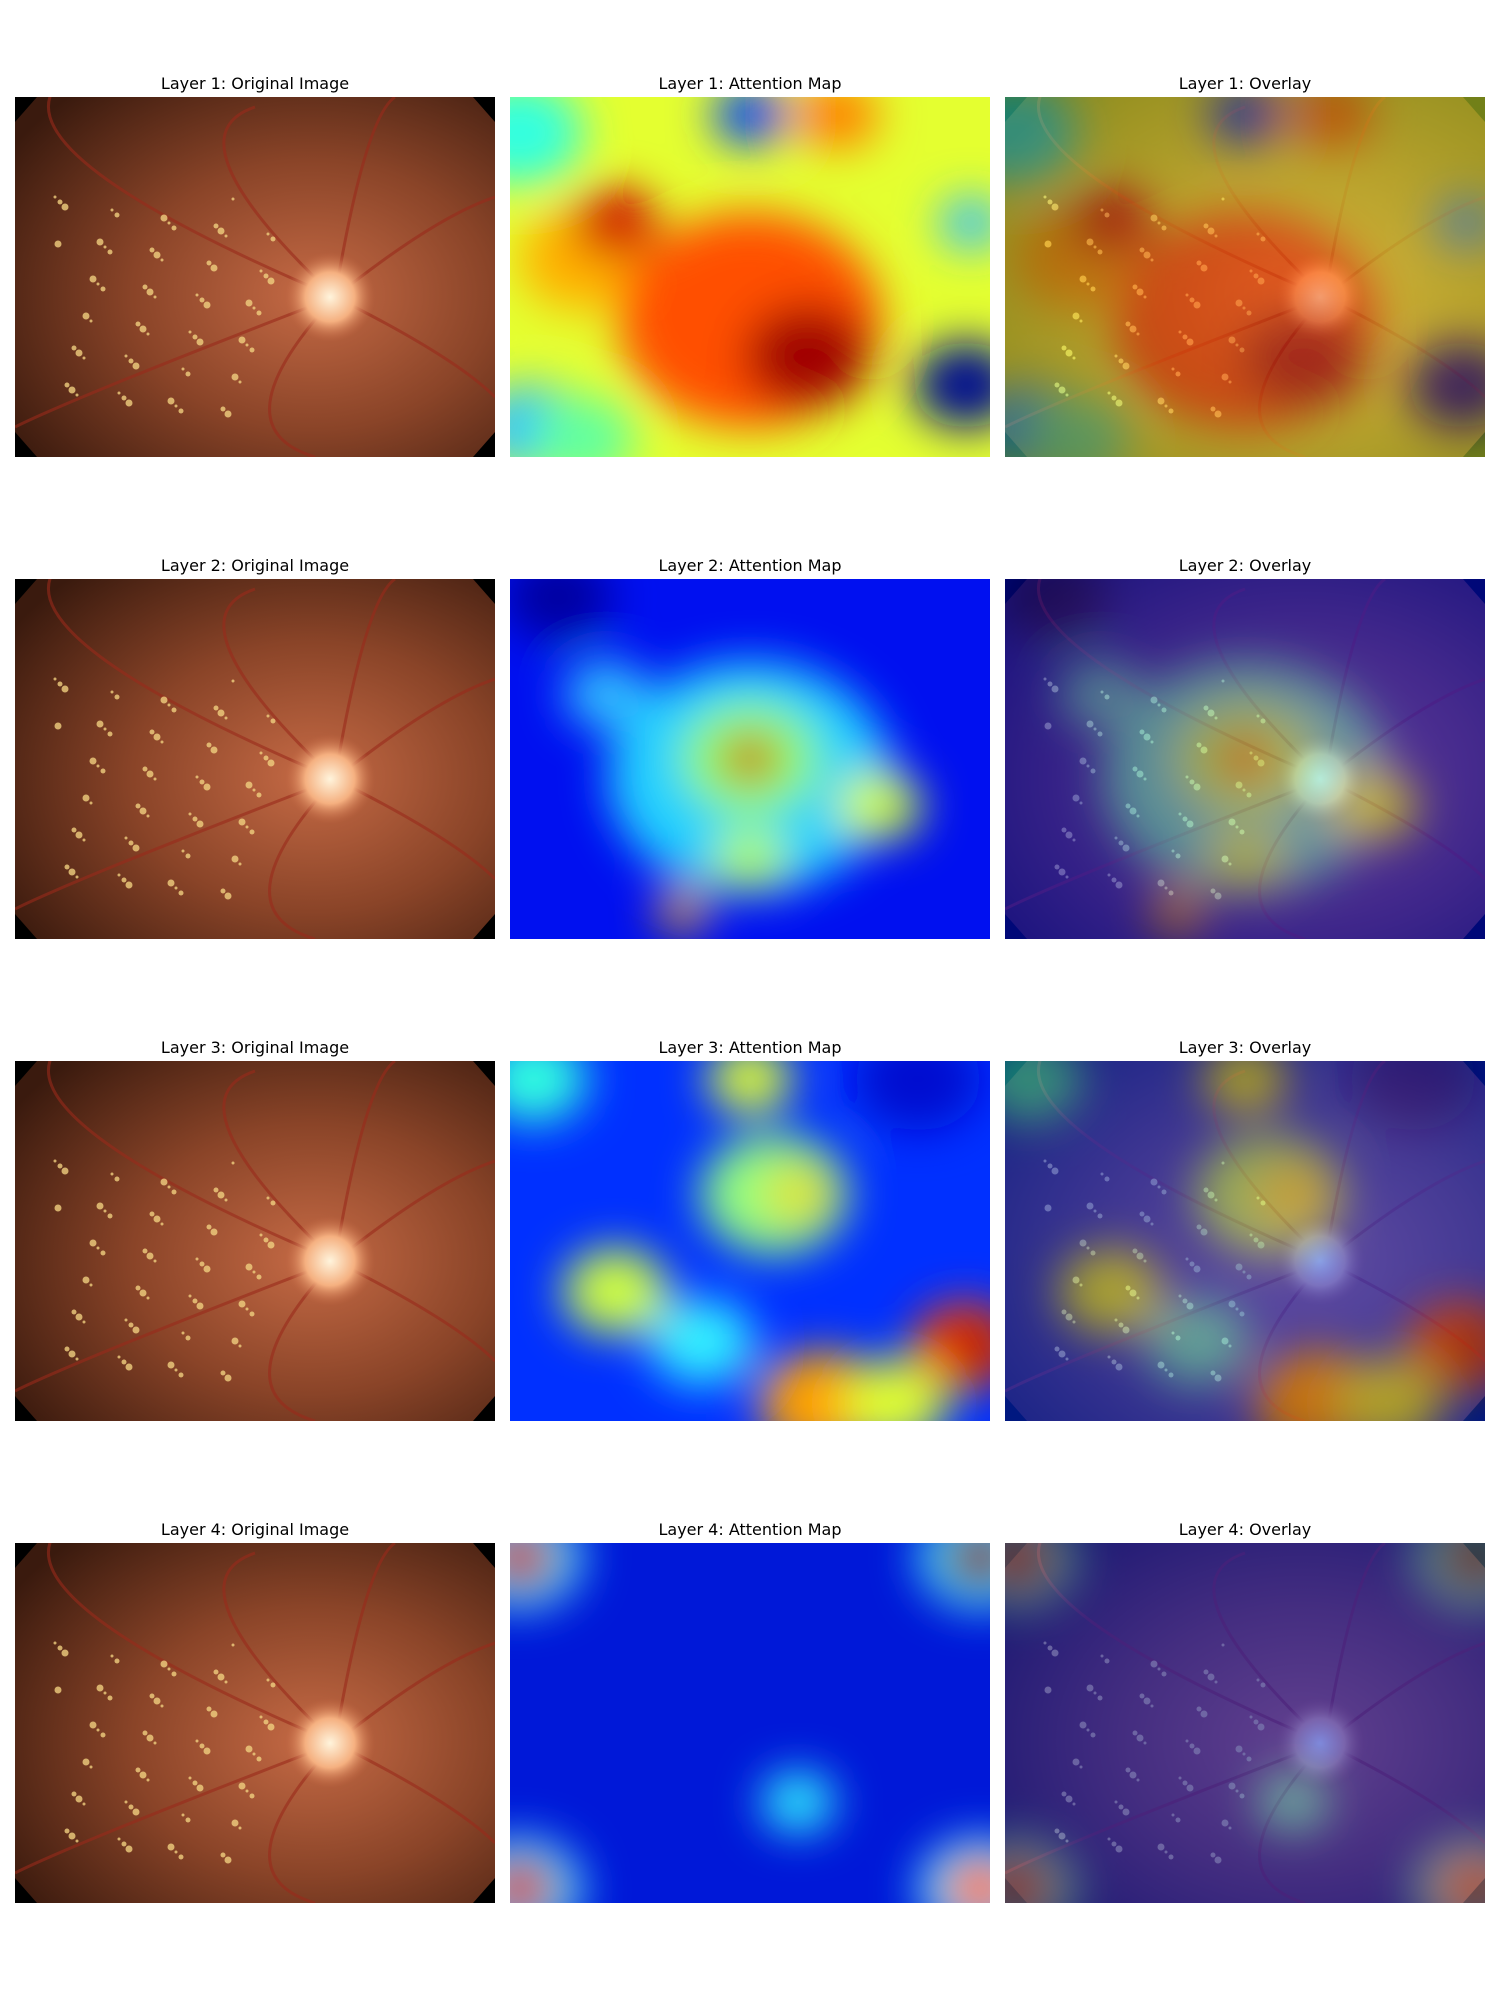  I want to click on attention-blobs, so click(716, 755).